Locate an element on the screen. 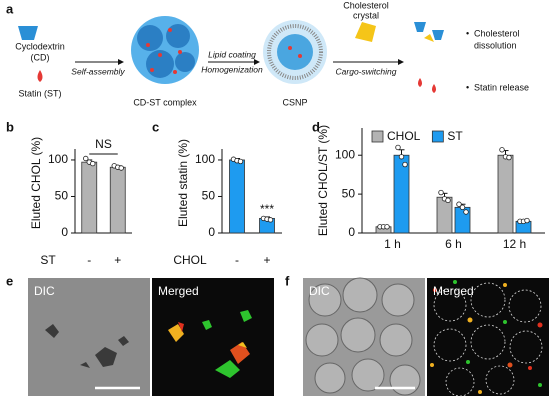 This screenshot has height=402, width=550. x-tick-label: 12 h is located at coordinates (514, 244).